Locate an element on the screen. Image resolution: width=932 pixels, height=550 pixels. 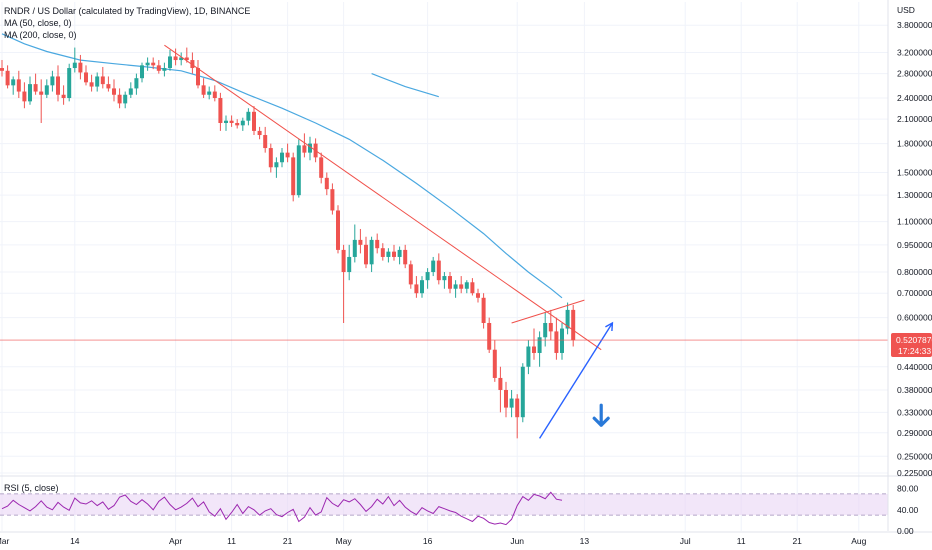
rsi-legend: RSI (5, close) is located at coordinates (31, 488).